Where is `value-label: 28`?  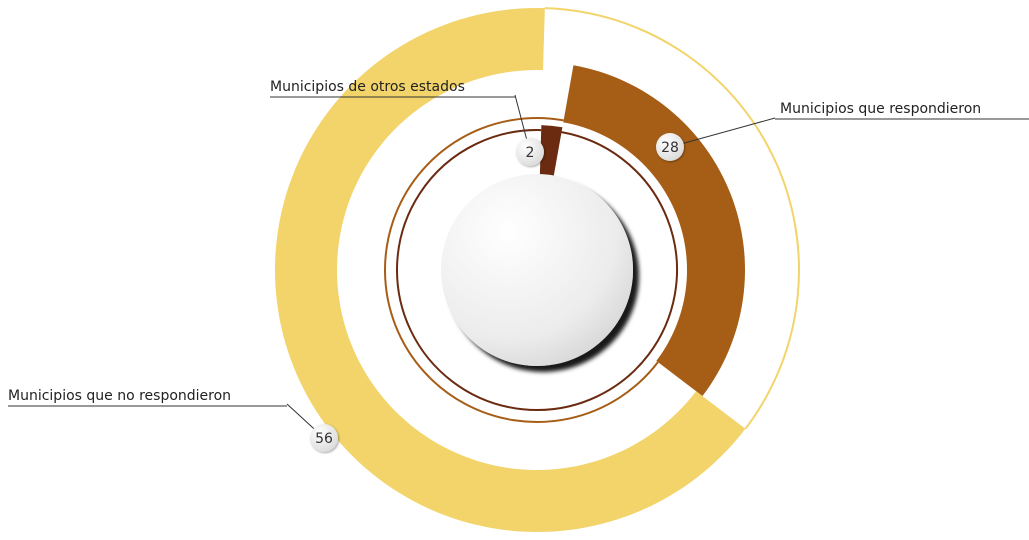 value-label: 28 is located at coordinates (670, 148).